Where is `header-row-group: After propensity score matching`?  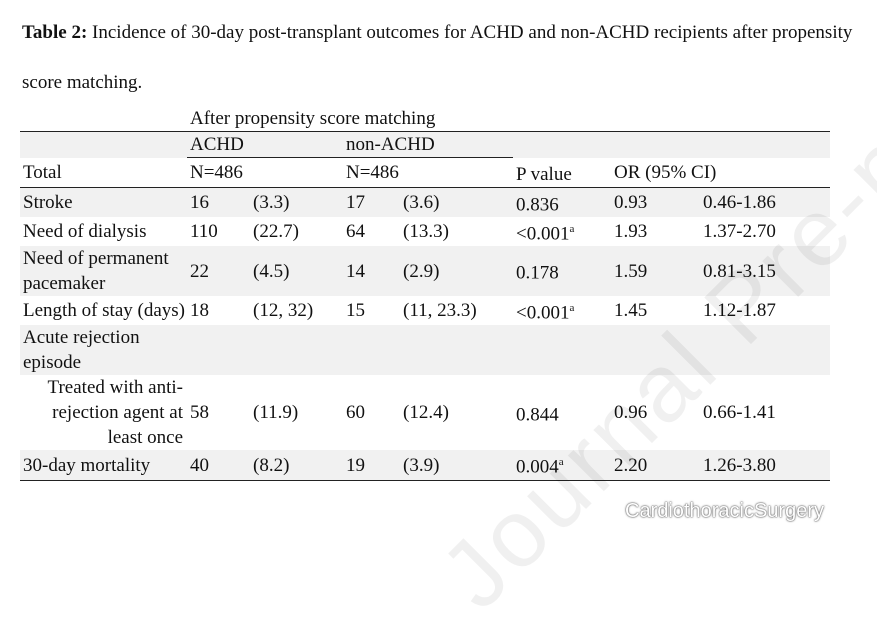
header-row-group: After propensity score matching is located at coordinates (425, 119).